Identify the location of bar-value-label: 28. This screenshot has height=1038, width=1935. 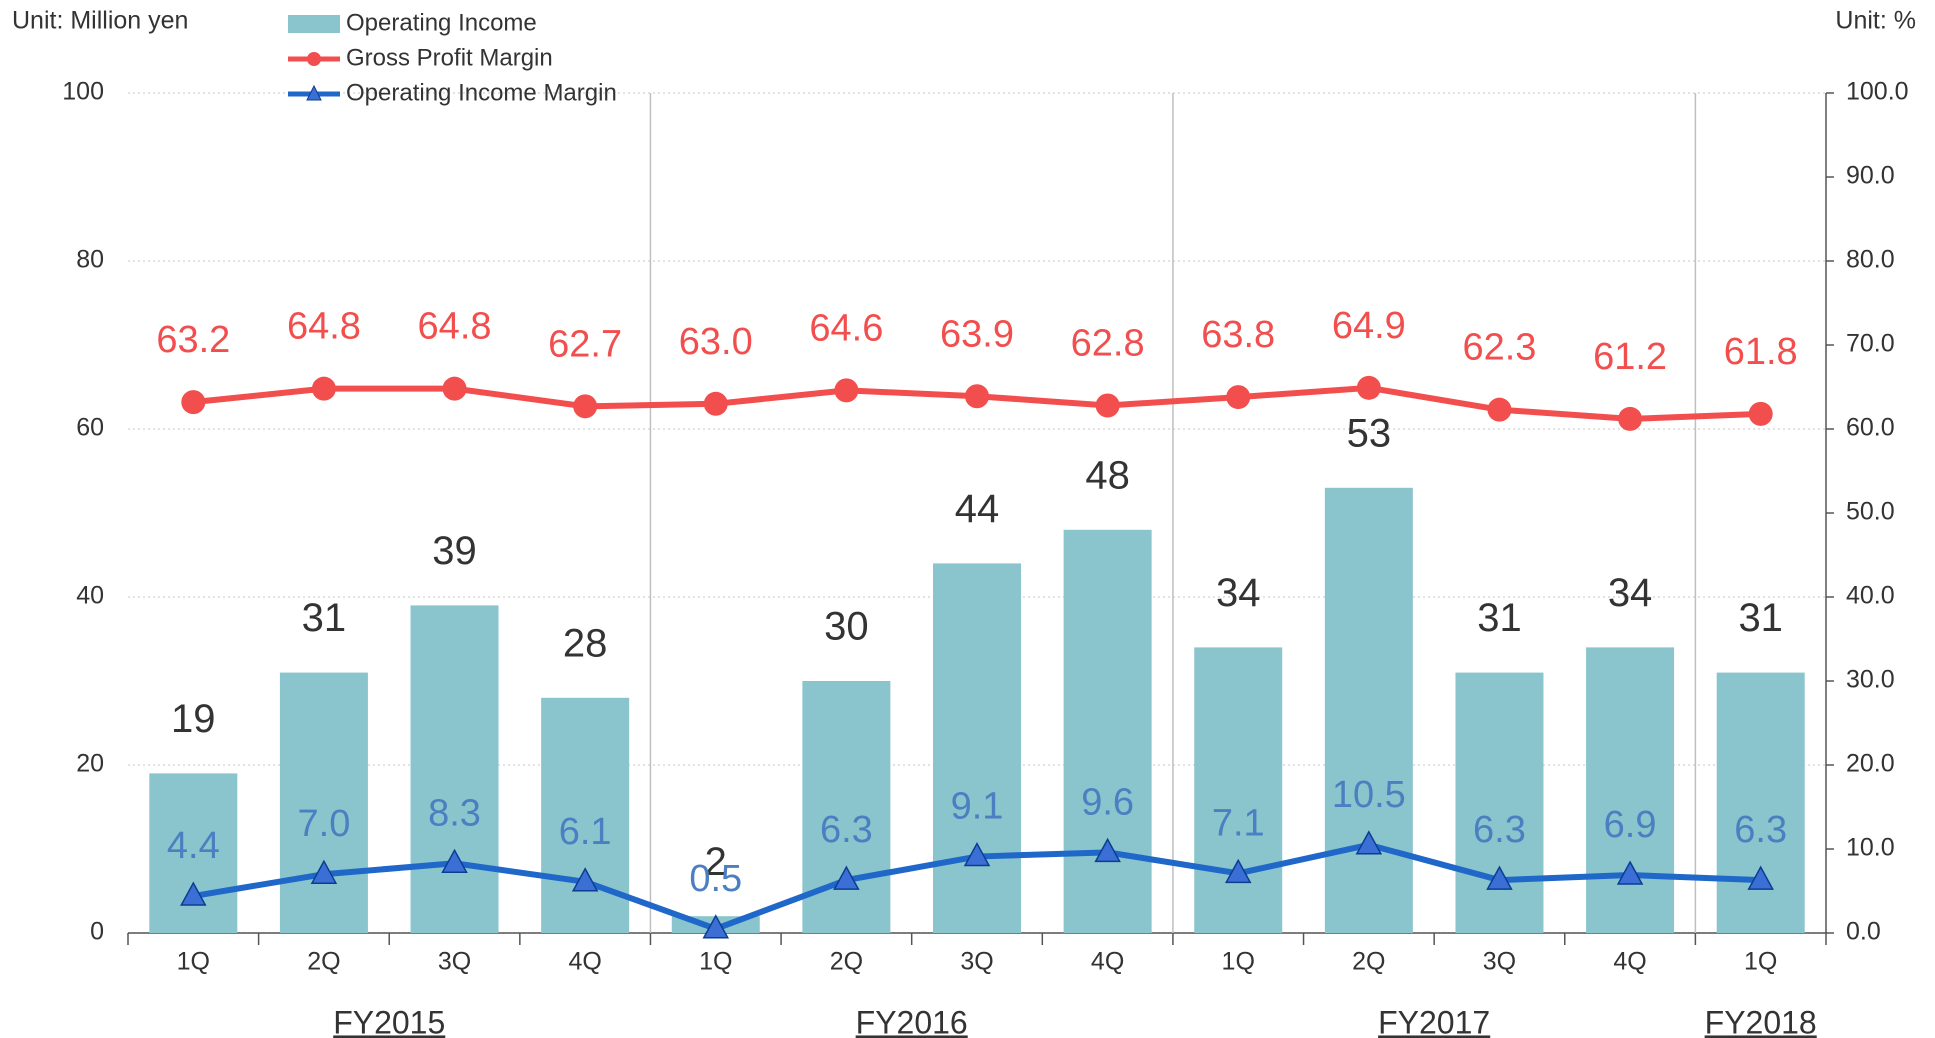
(585, 643).